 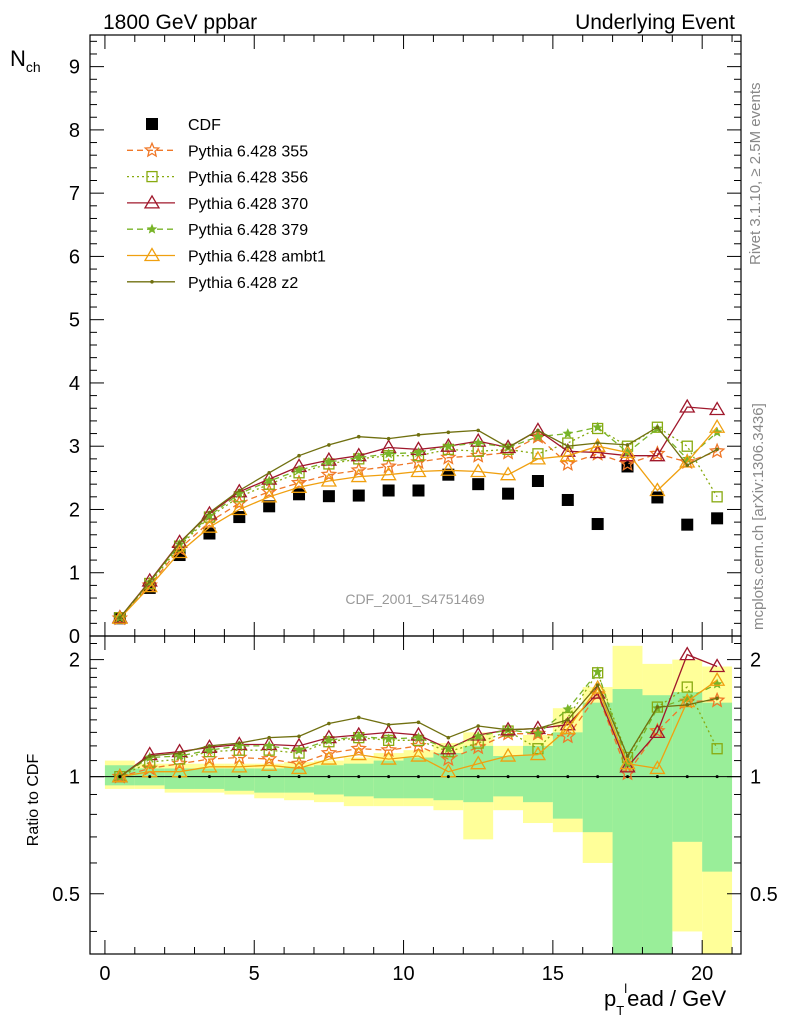 What do you see at coordinates (18, 58) in the screenshot?
I see `y-axis-label-main: N` at bounding box center [18, 58].